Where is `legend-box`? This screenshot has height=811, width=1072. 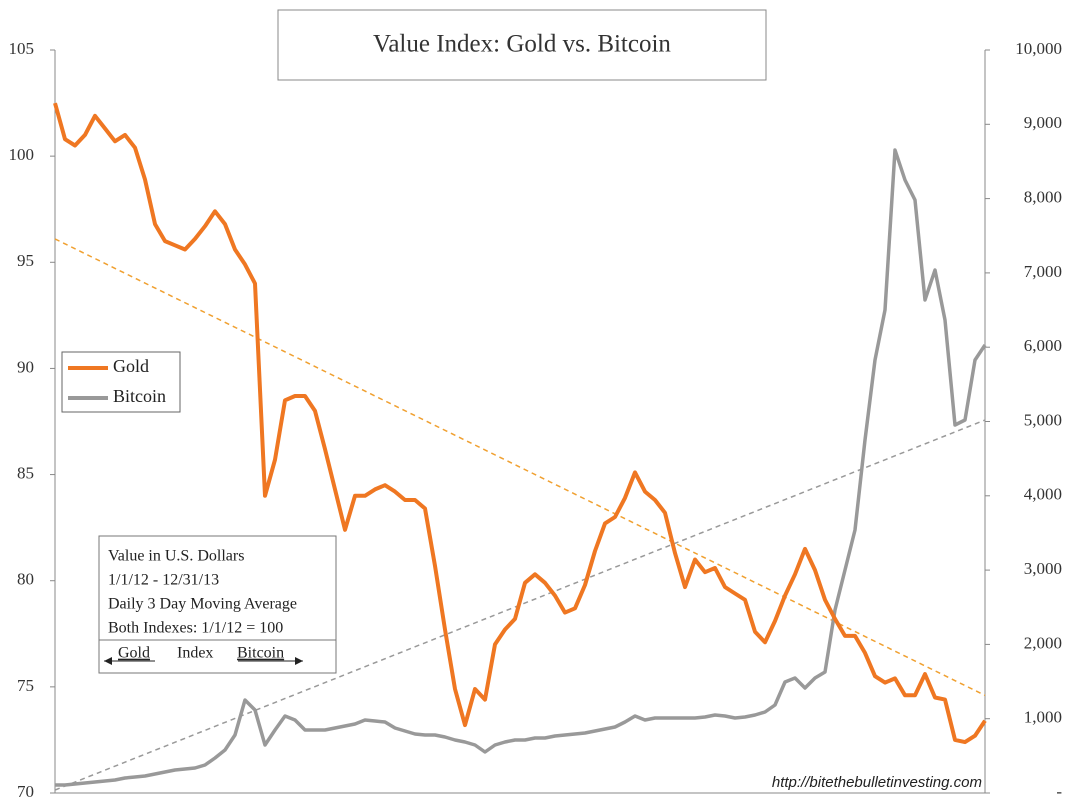 legend-box is located at coordinates (121, 382).